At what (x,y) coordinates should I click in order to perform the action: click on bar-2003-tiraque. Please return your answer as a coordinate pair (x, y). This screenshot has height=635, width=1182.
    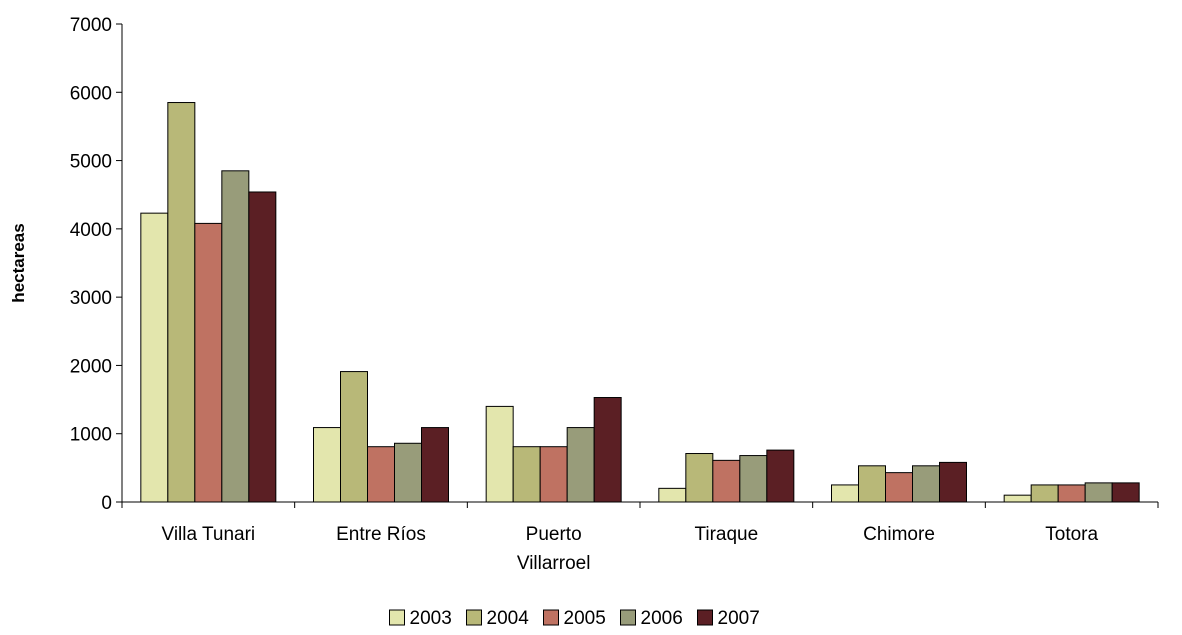
    Looking at the image, I should click on (672, 495).